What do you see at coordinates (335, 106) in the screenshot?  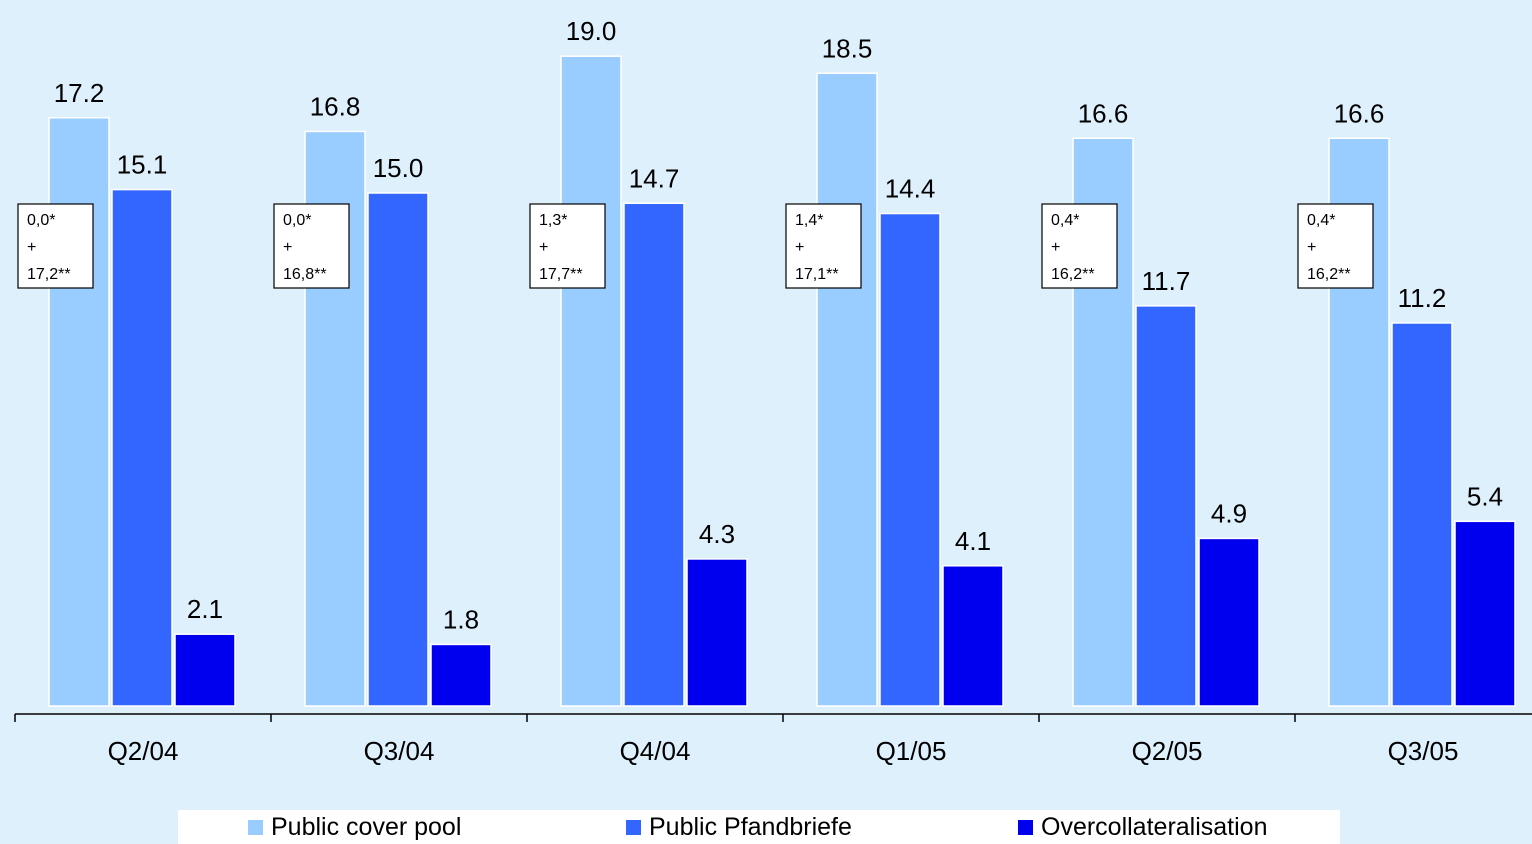 I see `data-label: 16.8` at bounding box center [335, 106].